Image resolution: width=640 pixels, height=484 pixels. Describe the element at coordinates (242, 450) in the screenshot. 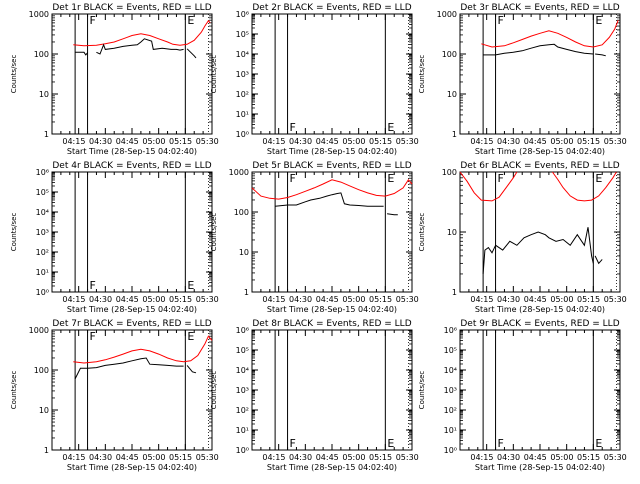

I see `det-8-y-tick-label: 10⁰` at that location.